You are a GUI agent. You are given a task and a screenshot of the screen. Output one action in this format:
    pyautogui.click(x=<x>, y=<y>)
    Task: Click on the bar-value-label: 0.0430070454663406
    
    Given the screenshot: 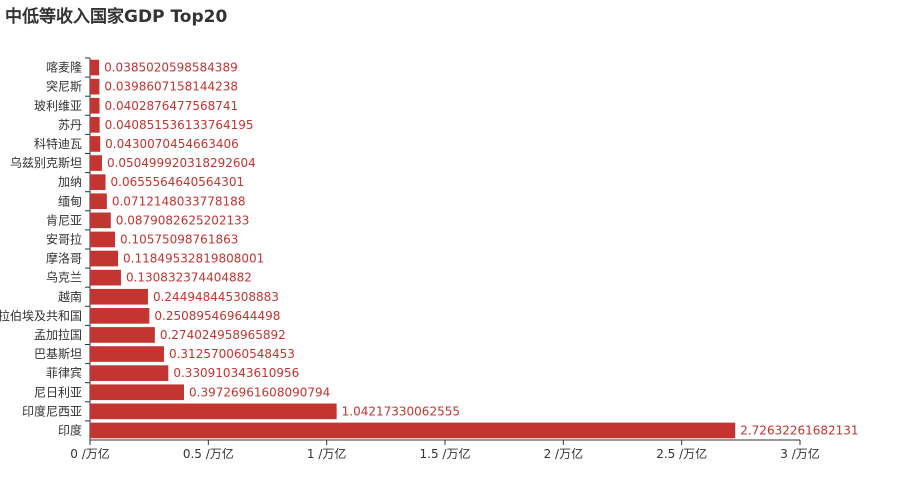 What is the action you would take?
    pyautogui.click(x=172, y=144)
    